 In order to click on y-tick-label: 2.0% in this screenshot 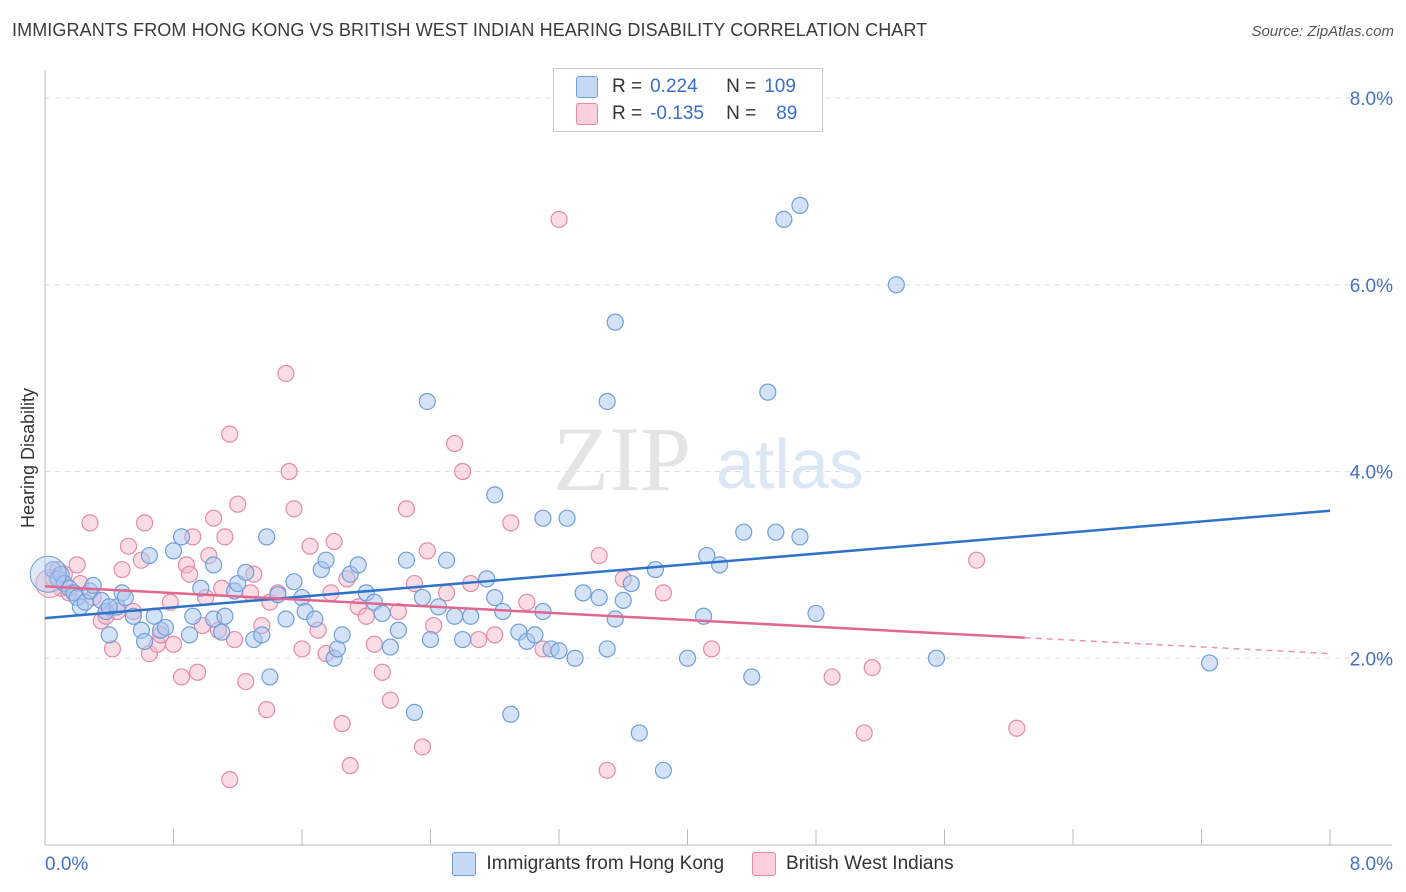, I will do `click(1371, 659)`.